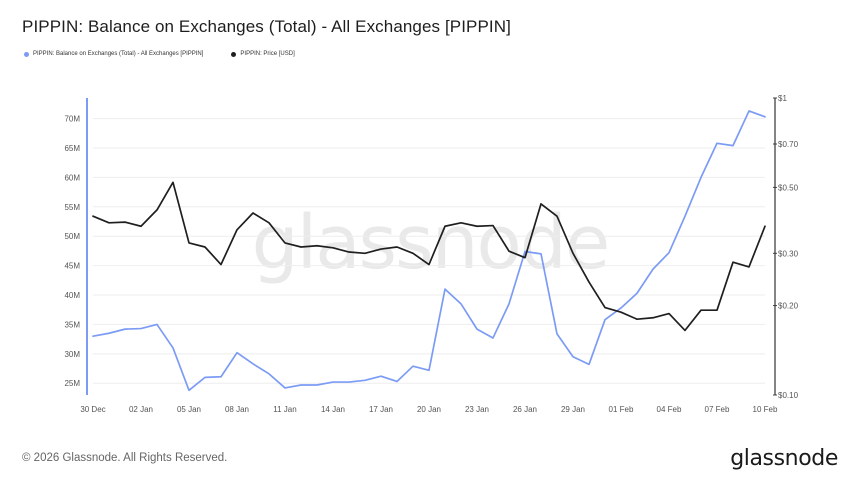 Image resolution: width=860 pixels, height=484 pixels. I want to click on y-left-tick-label: 45M, so click(72, 266).